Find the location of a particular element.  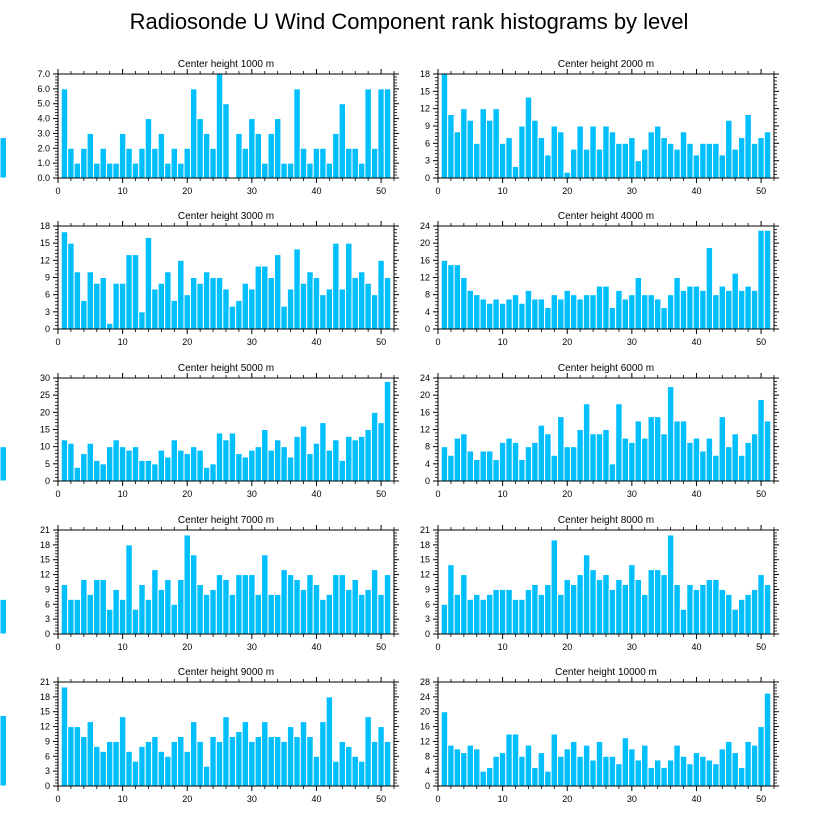

y-tick-label: 24 is located at coordinates (425, 226).